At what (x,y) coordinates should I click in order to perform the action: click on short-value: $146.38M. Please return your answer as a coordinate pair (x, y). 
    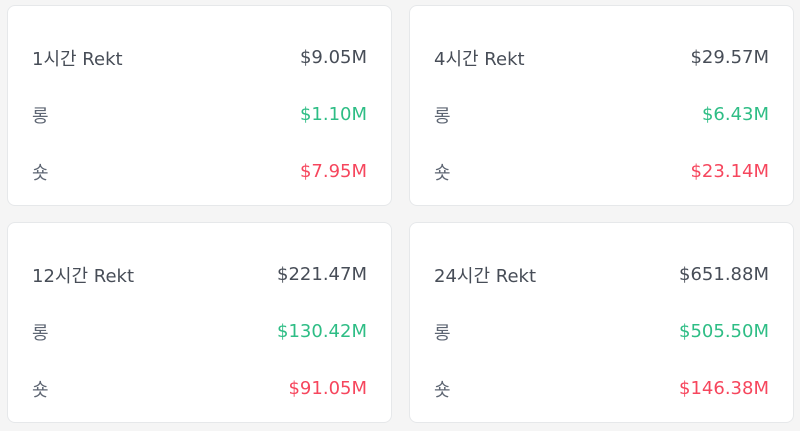
    Looking at the image, I should click on (724, 388).